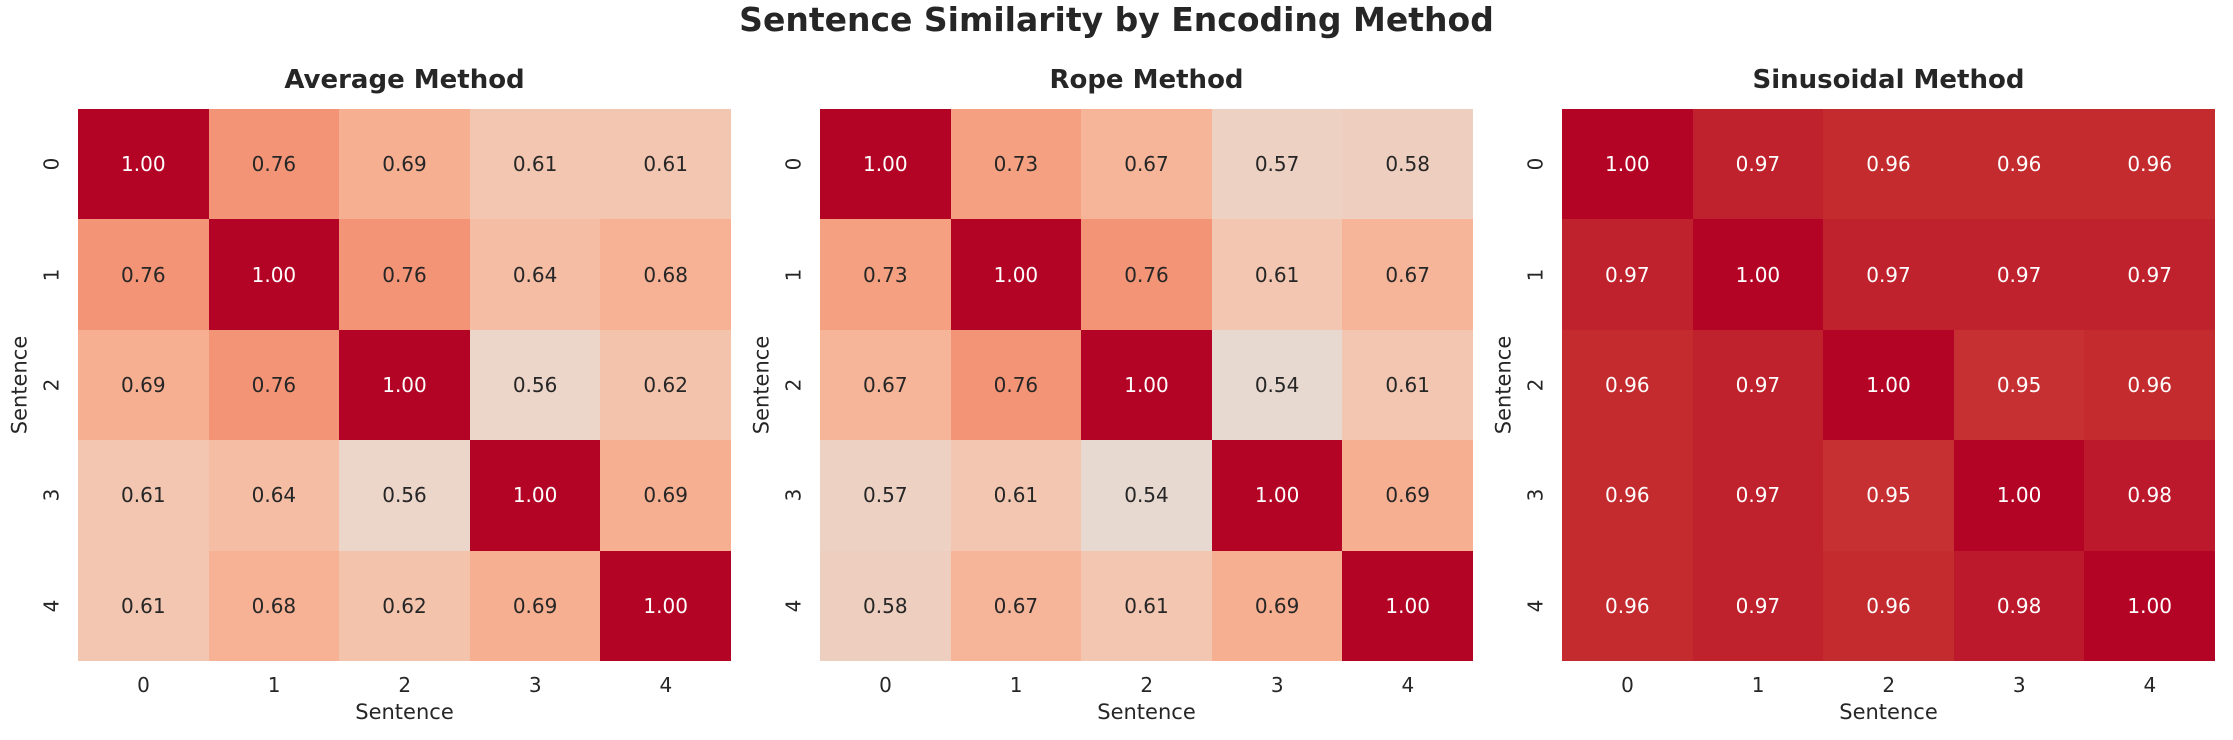 This screenshot has width=2233, height=740. What do you see at coordinates (1016, 605) in the screenshot?
I see `heatmap-cell-r4-c1: 0.67` at bounding box center [1016, 605].